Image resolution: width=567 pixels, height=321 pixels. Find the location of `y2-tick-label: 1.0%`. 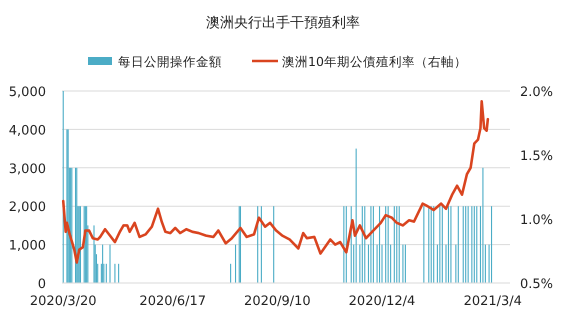

y2-tick-label: 1.0% is located at coordinates (537, 220).